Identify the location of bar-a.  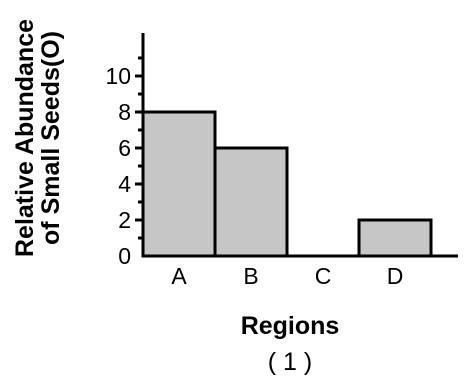
(179, 184).